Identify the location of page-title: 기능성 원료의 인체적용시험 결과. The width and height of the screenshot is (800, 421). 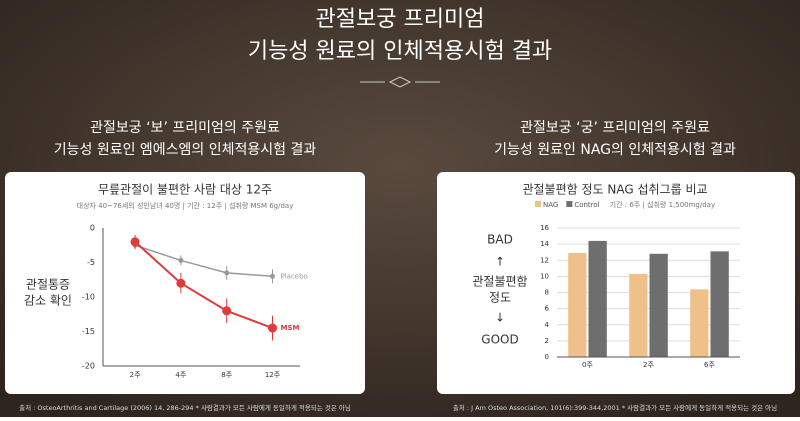
(400, 51).